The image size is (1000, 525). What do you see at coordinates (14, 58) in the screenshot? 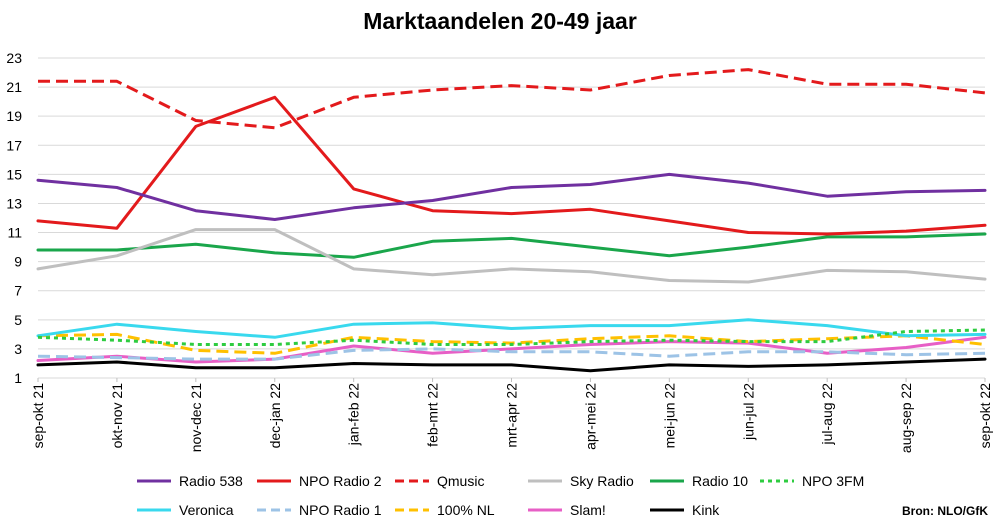
I see `y-tick-label: 23` at bounding box center [14, 58].